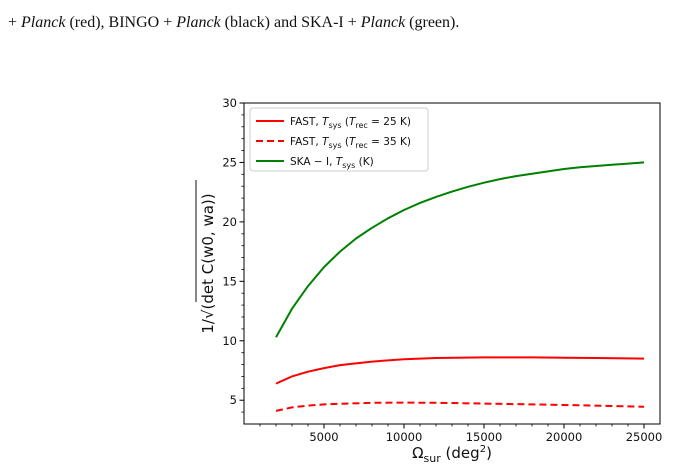 This screenshot has width=675, height=470. I want to click on x-tick-label: 25000, so click(644, 437).